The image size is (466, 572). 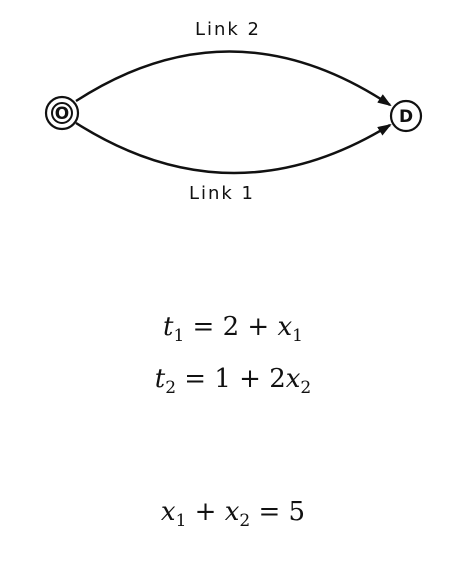 I want to click on demand-var-a: x, so click(x=168, y=512).